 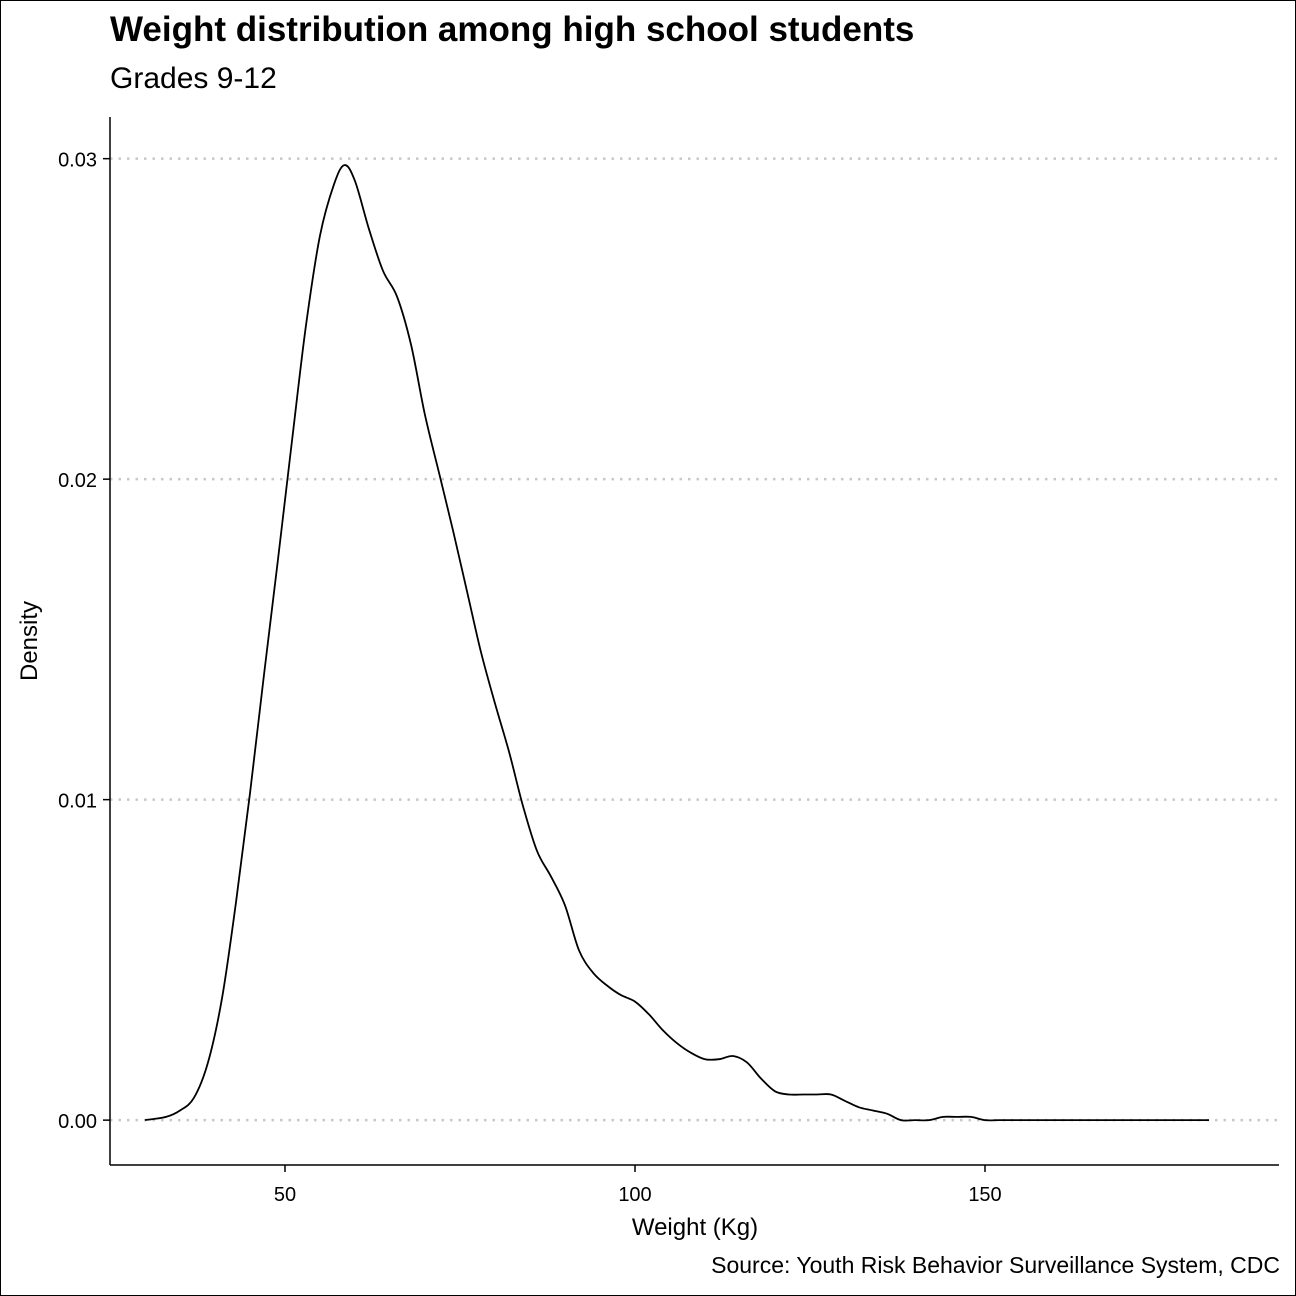 I want to click on chart-subtitle: Grades 9-12, so click(x=193, y=78).